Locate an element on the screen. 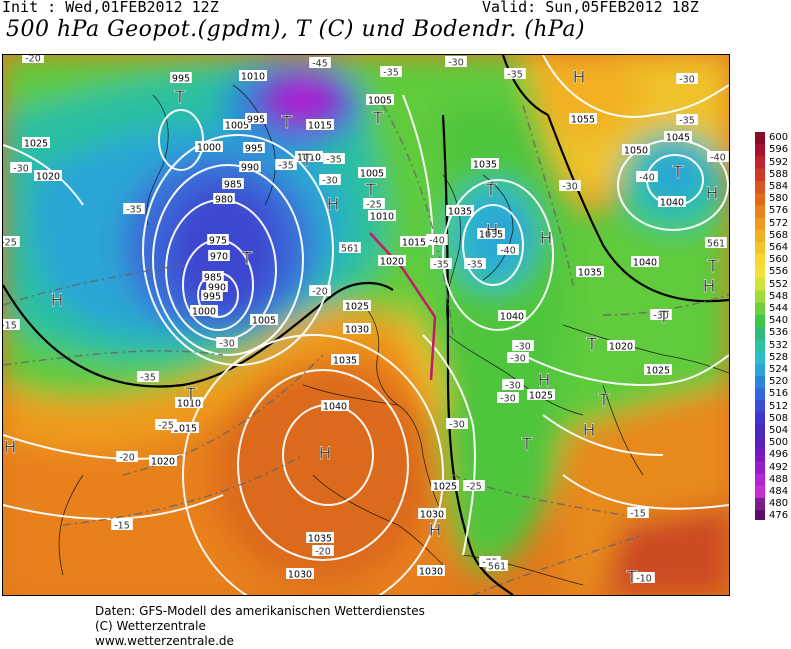  pressure-label-text: 1045 is located at coordinates (678, 138).